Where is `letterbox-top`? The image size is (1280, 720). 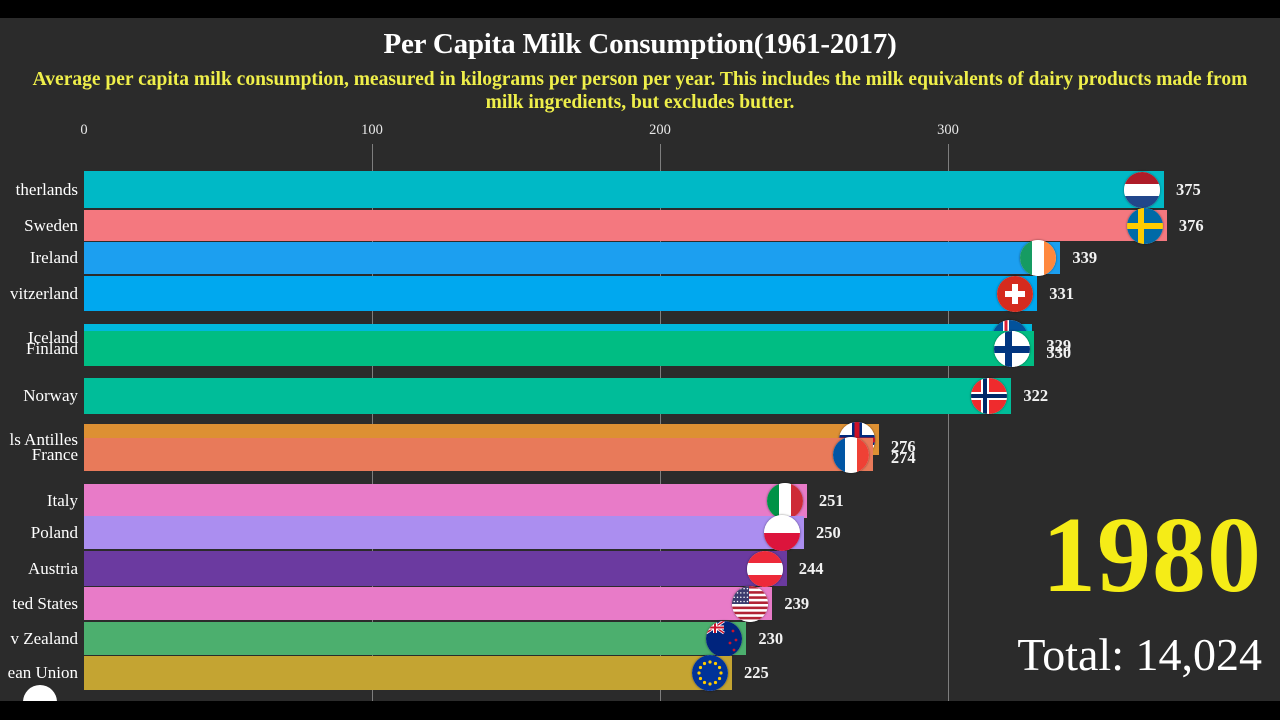
letterbox-top is located at coordinates (640, 9).